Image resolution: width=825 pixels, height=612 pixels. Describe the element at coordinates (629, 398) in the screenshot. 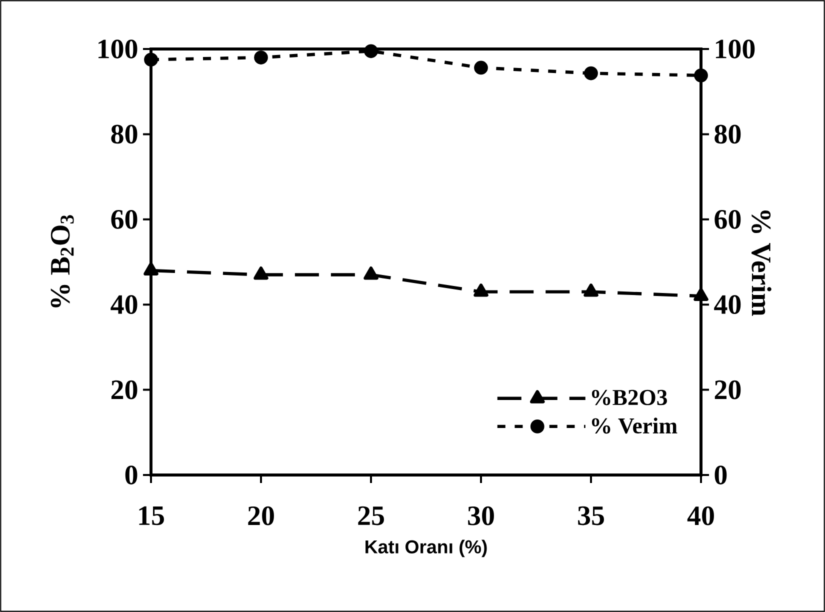

I see `legend-label: %B2O3` at that location.